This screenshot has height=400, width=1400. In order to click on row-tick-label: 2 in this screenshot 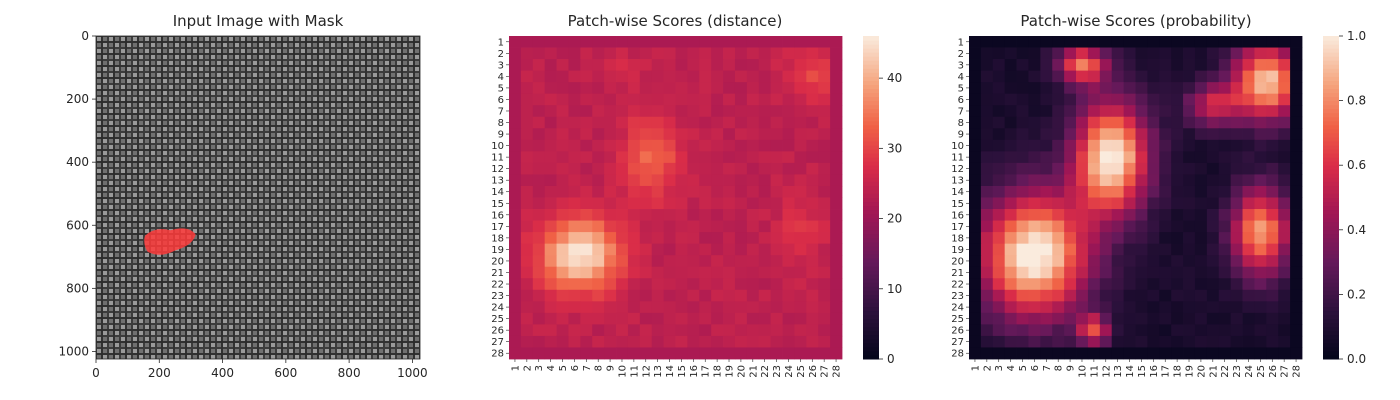, I will do `click(961, 54)`.